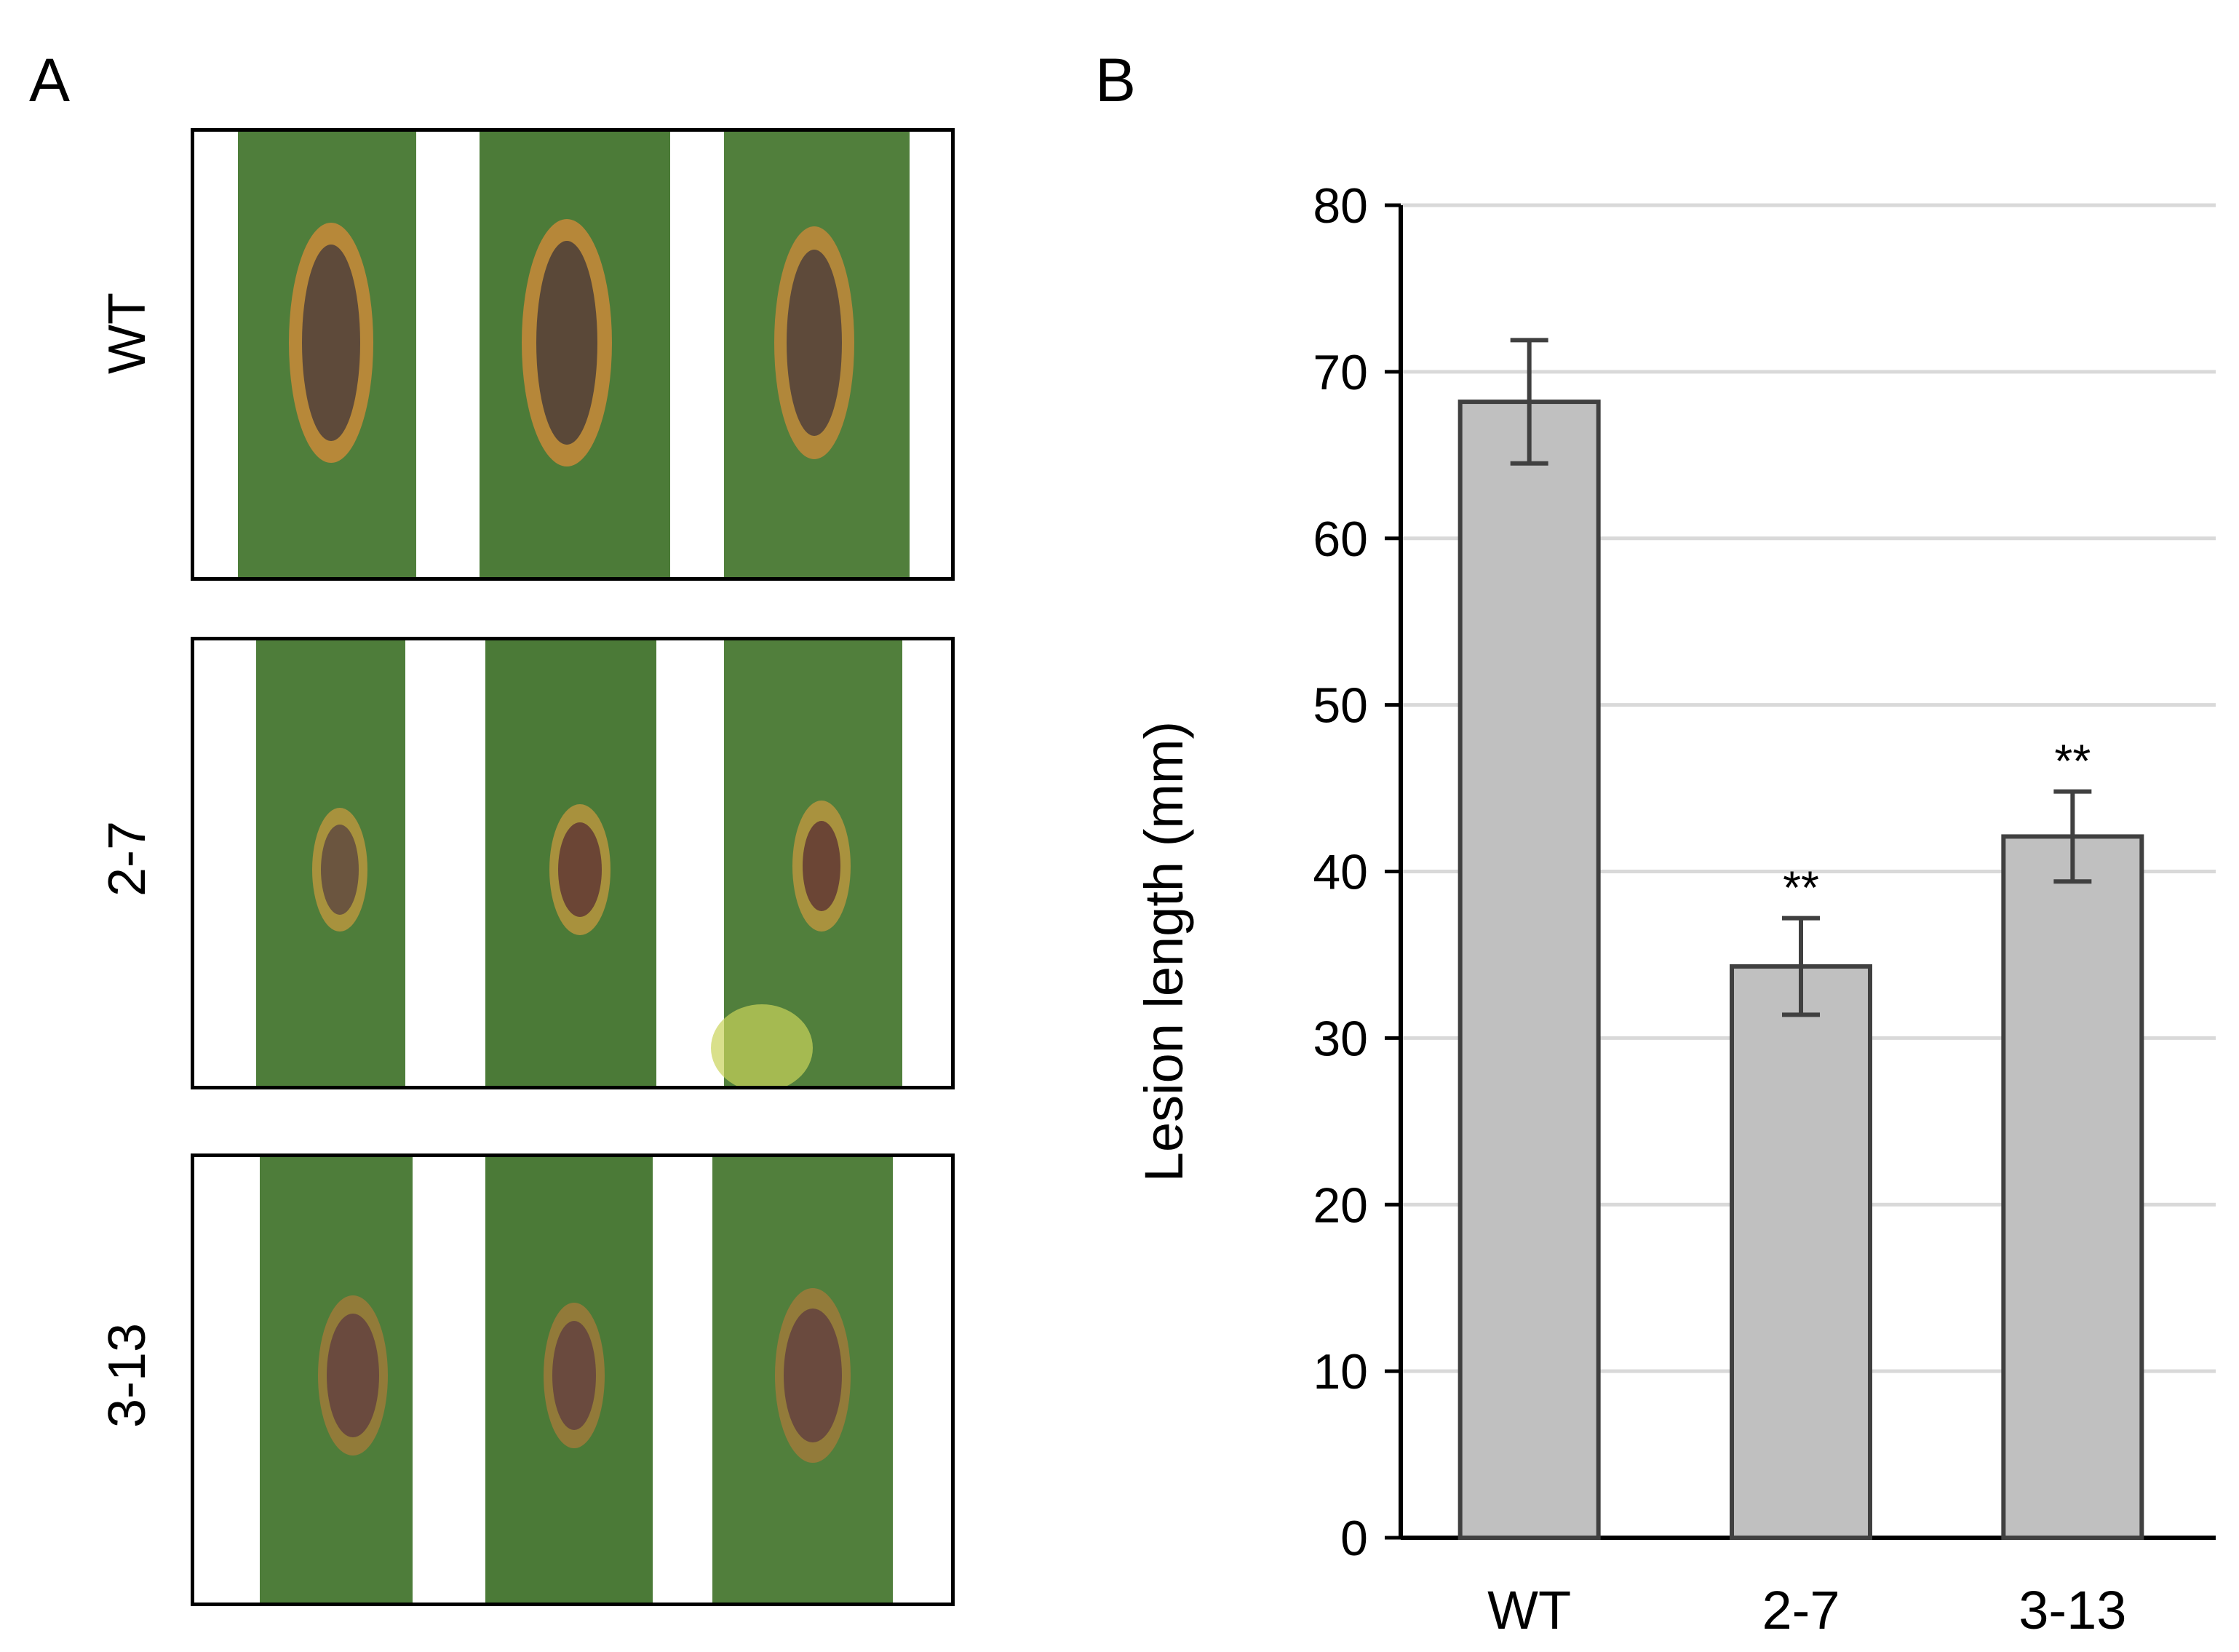  Describe the element at coordinates (127, 1375) in the screenshot. I see `row-label-3-13: 3-13` at that location.